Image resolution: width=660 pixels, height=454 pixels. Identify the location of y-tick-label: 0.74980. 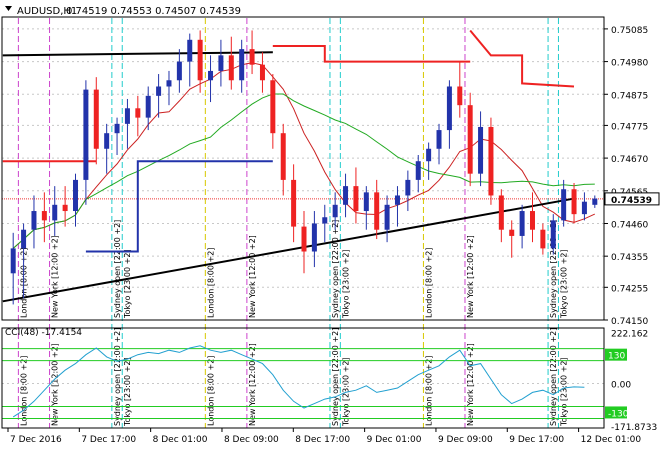
(629, 64).